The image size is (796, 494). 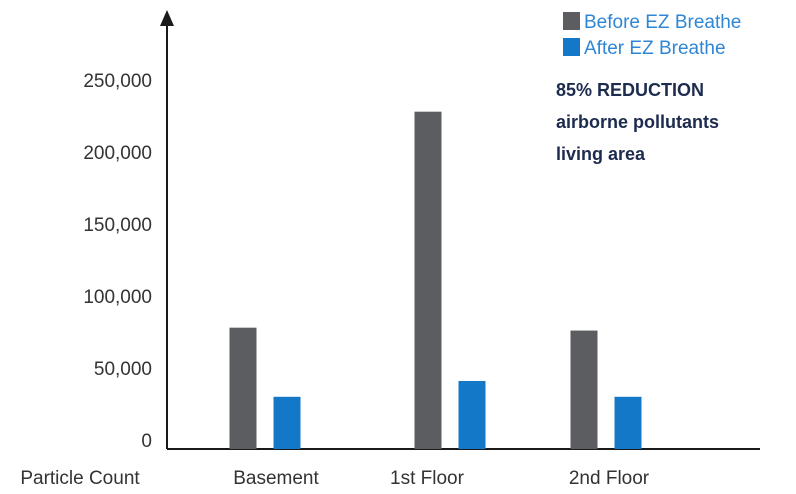 What do you see at coordinates (117, 297) in the screenshot?
I see `y-tick-label: 100,000` at bounding box center [117, 297].